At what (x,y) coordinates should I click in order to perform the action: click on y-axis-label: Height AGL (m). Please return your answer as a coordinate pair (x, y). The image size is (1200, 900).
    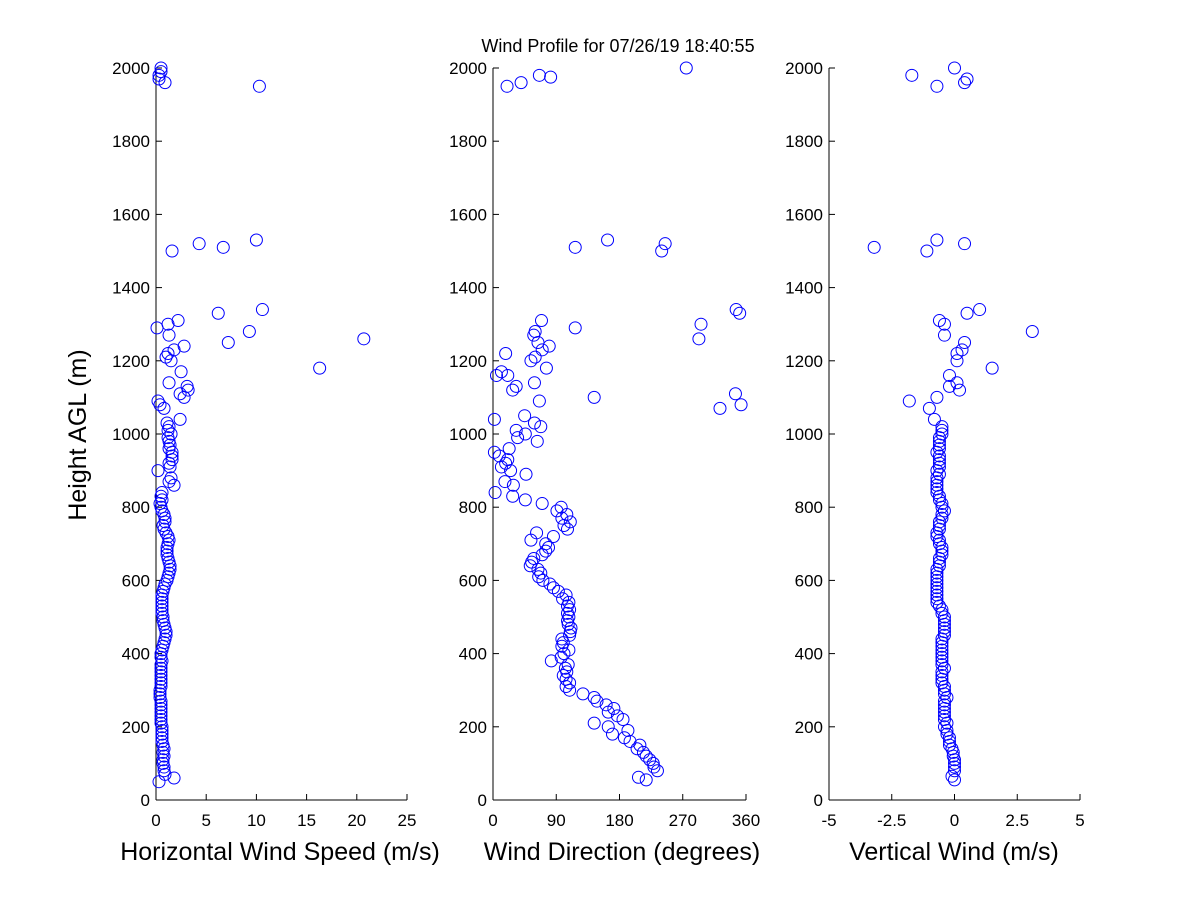
    Looking at the image, I should click on (78, 434).